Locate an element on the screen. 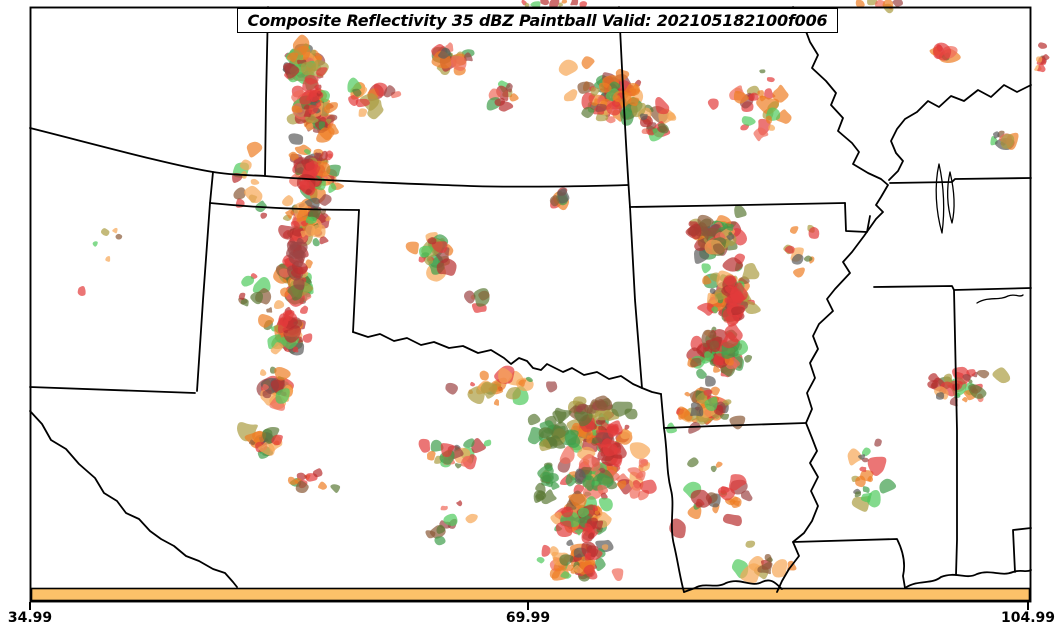 The width and height of the screenshot is (1062, 633). arkansas-louisiana-border is located at coordinates (735, 425).